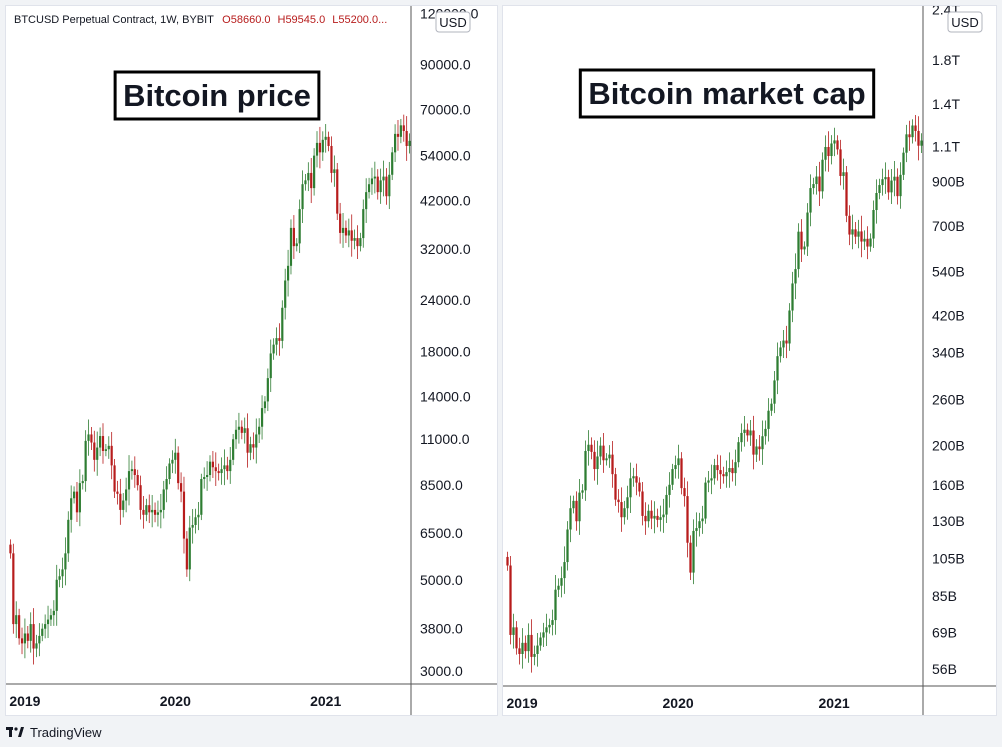  I want to click on left-candle: O 7400.0 H 7998.7 L 6661.1 C 7200.0, so click(143, 512).